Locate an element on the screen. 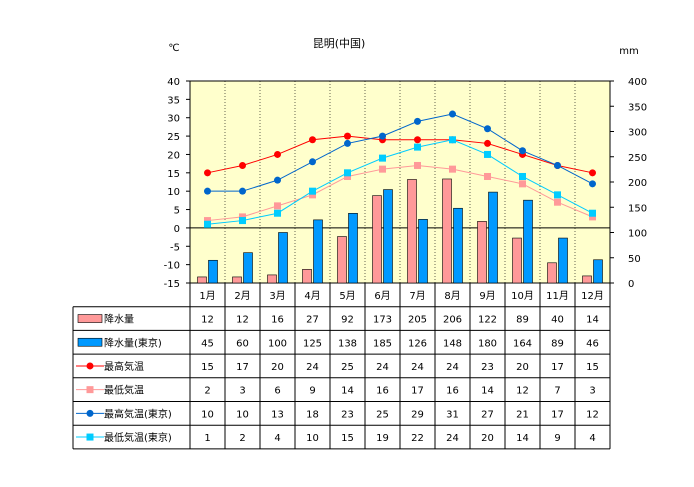 The image size is (694, 487). y-left-tick-label: 10 is located at coordinates (173, 192).